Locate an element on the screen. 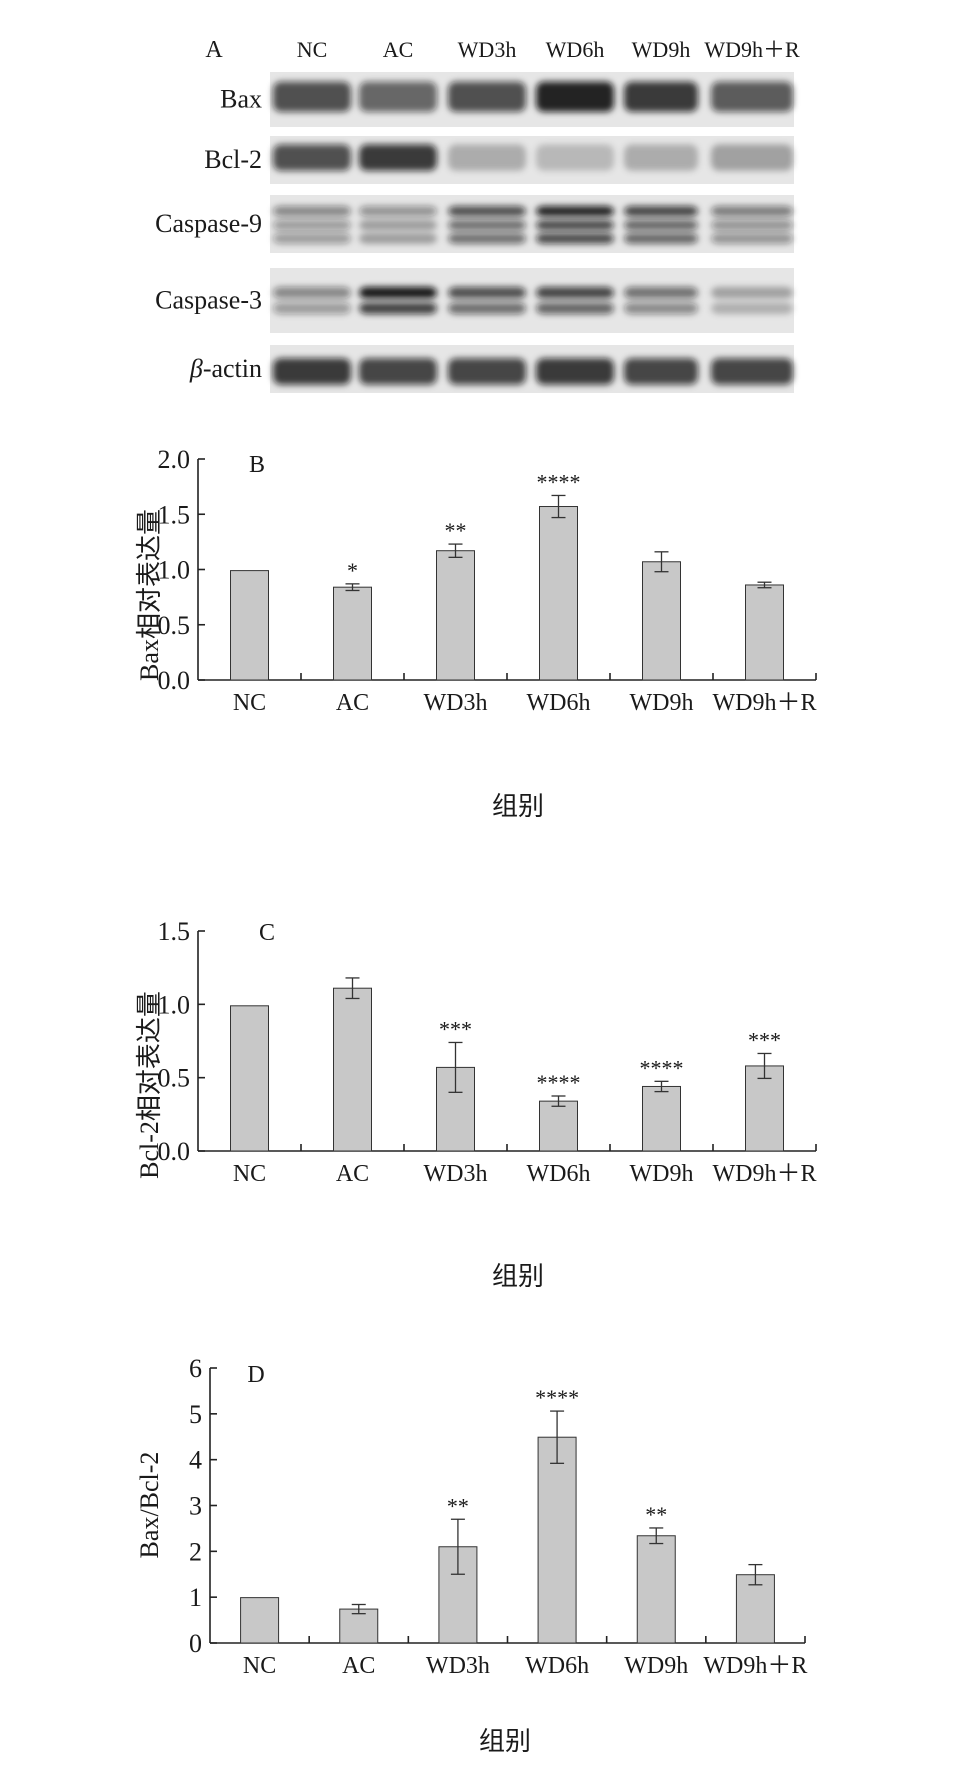 This screenshot has width=955, height=1766. bar-d-wd9h is located at coordinates (656, 1589).